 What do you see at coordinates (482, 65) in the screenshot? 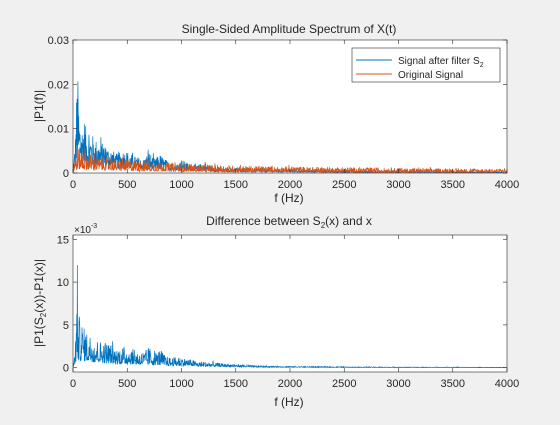
I see `legend-label-filtered-sub: 2` at bounding box center [482, 65].